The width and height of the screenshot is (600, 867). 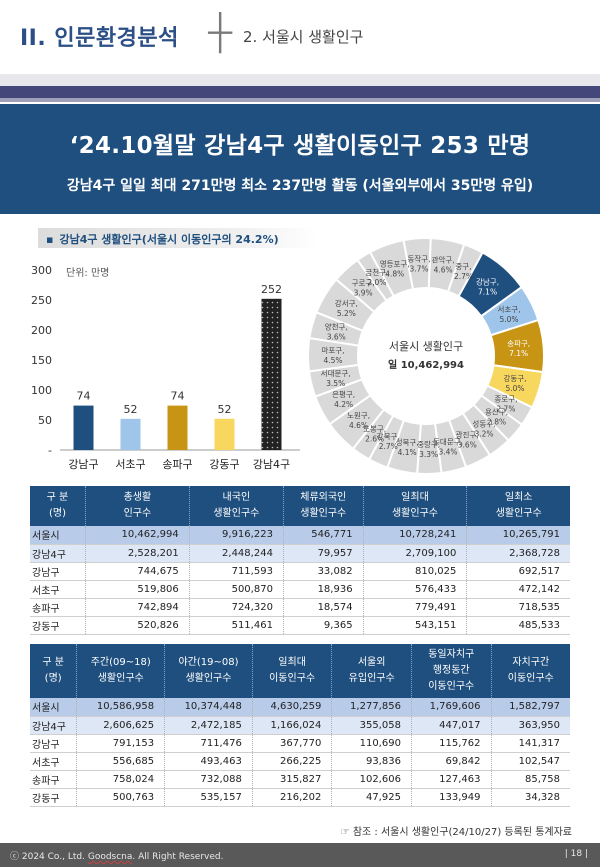 What do you see at coordinates (415, 571) in the screenshot?
I see `value-cell: 810,025` at bounding box center [415, 571].